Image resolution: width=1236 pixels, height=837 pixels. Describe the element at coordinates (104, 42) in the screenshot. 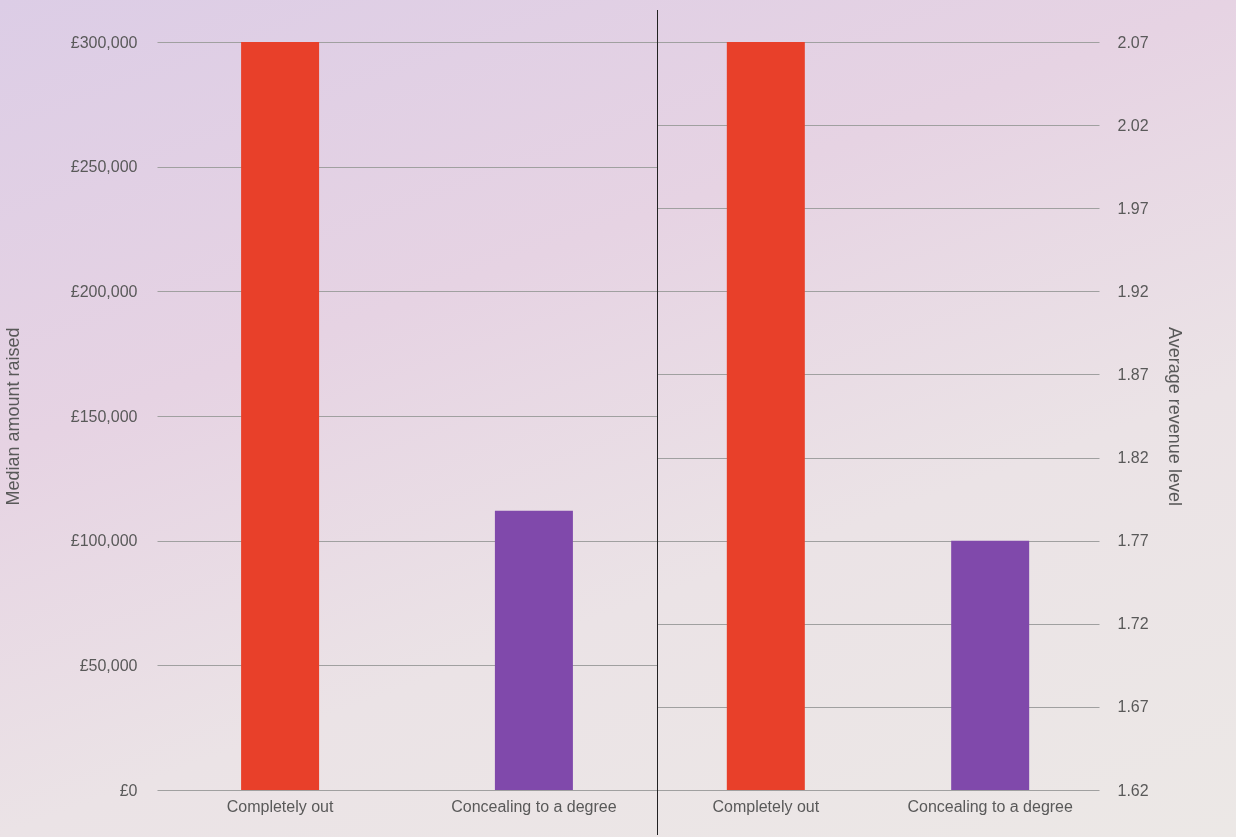

I see `y-tick-label: £300,000` at that location.